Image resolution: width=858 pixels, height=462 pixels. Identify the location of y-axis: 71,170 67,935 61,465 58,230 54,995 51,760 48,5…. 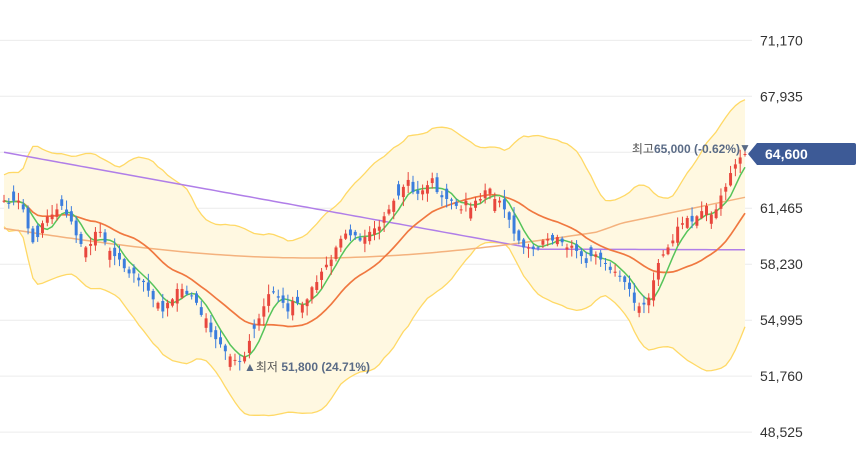
(802, 236).